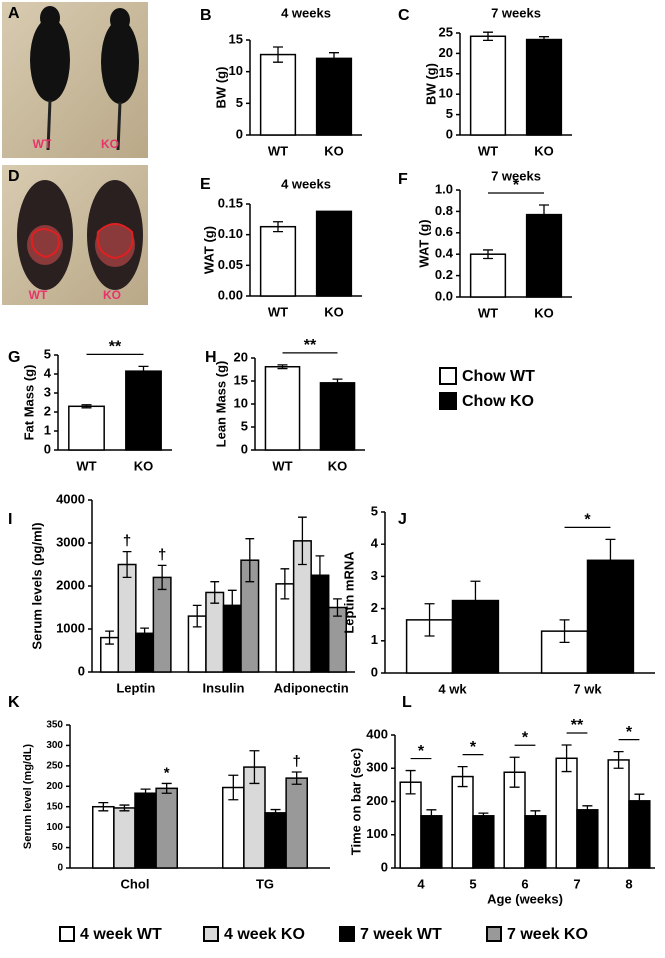  I want to click on x-tick-label: 7, so click(576, 883).